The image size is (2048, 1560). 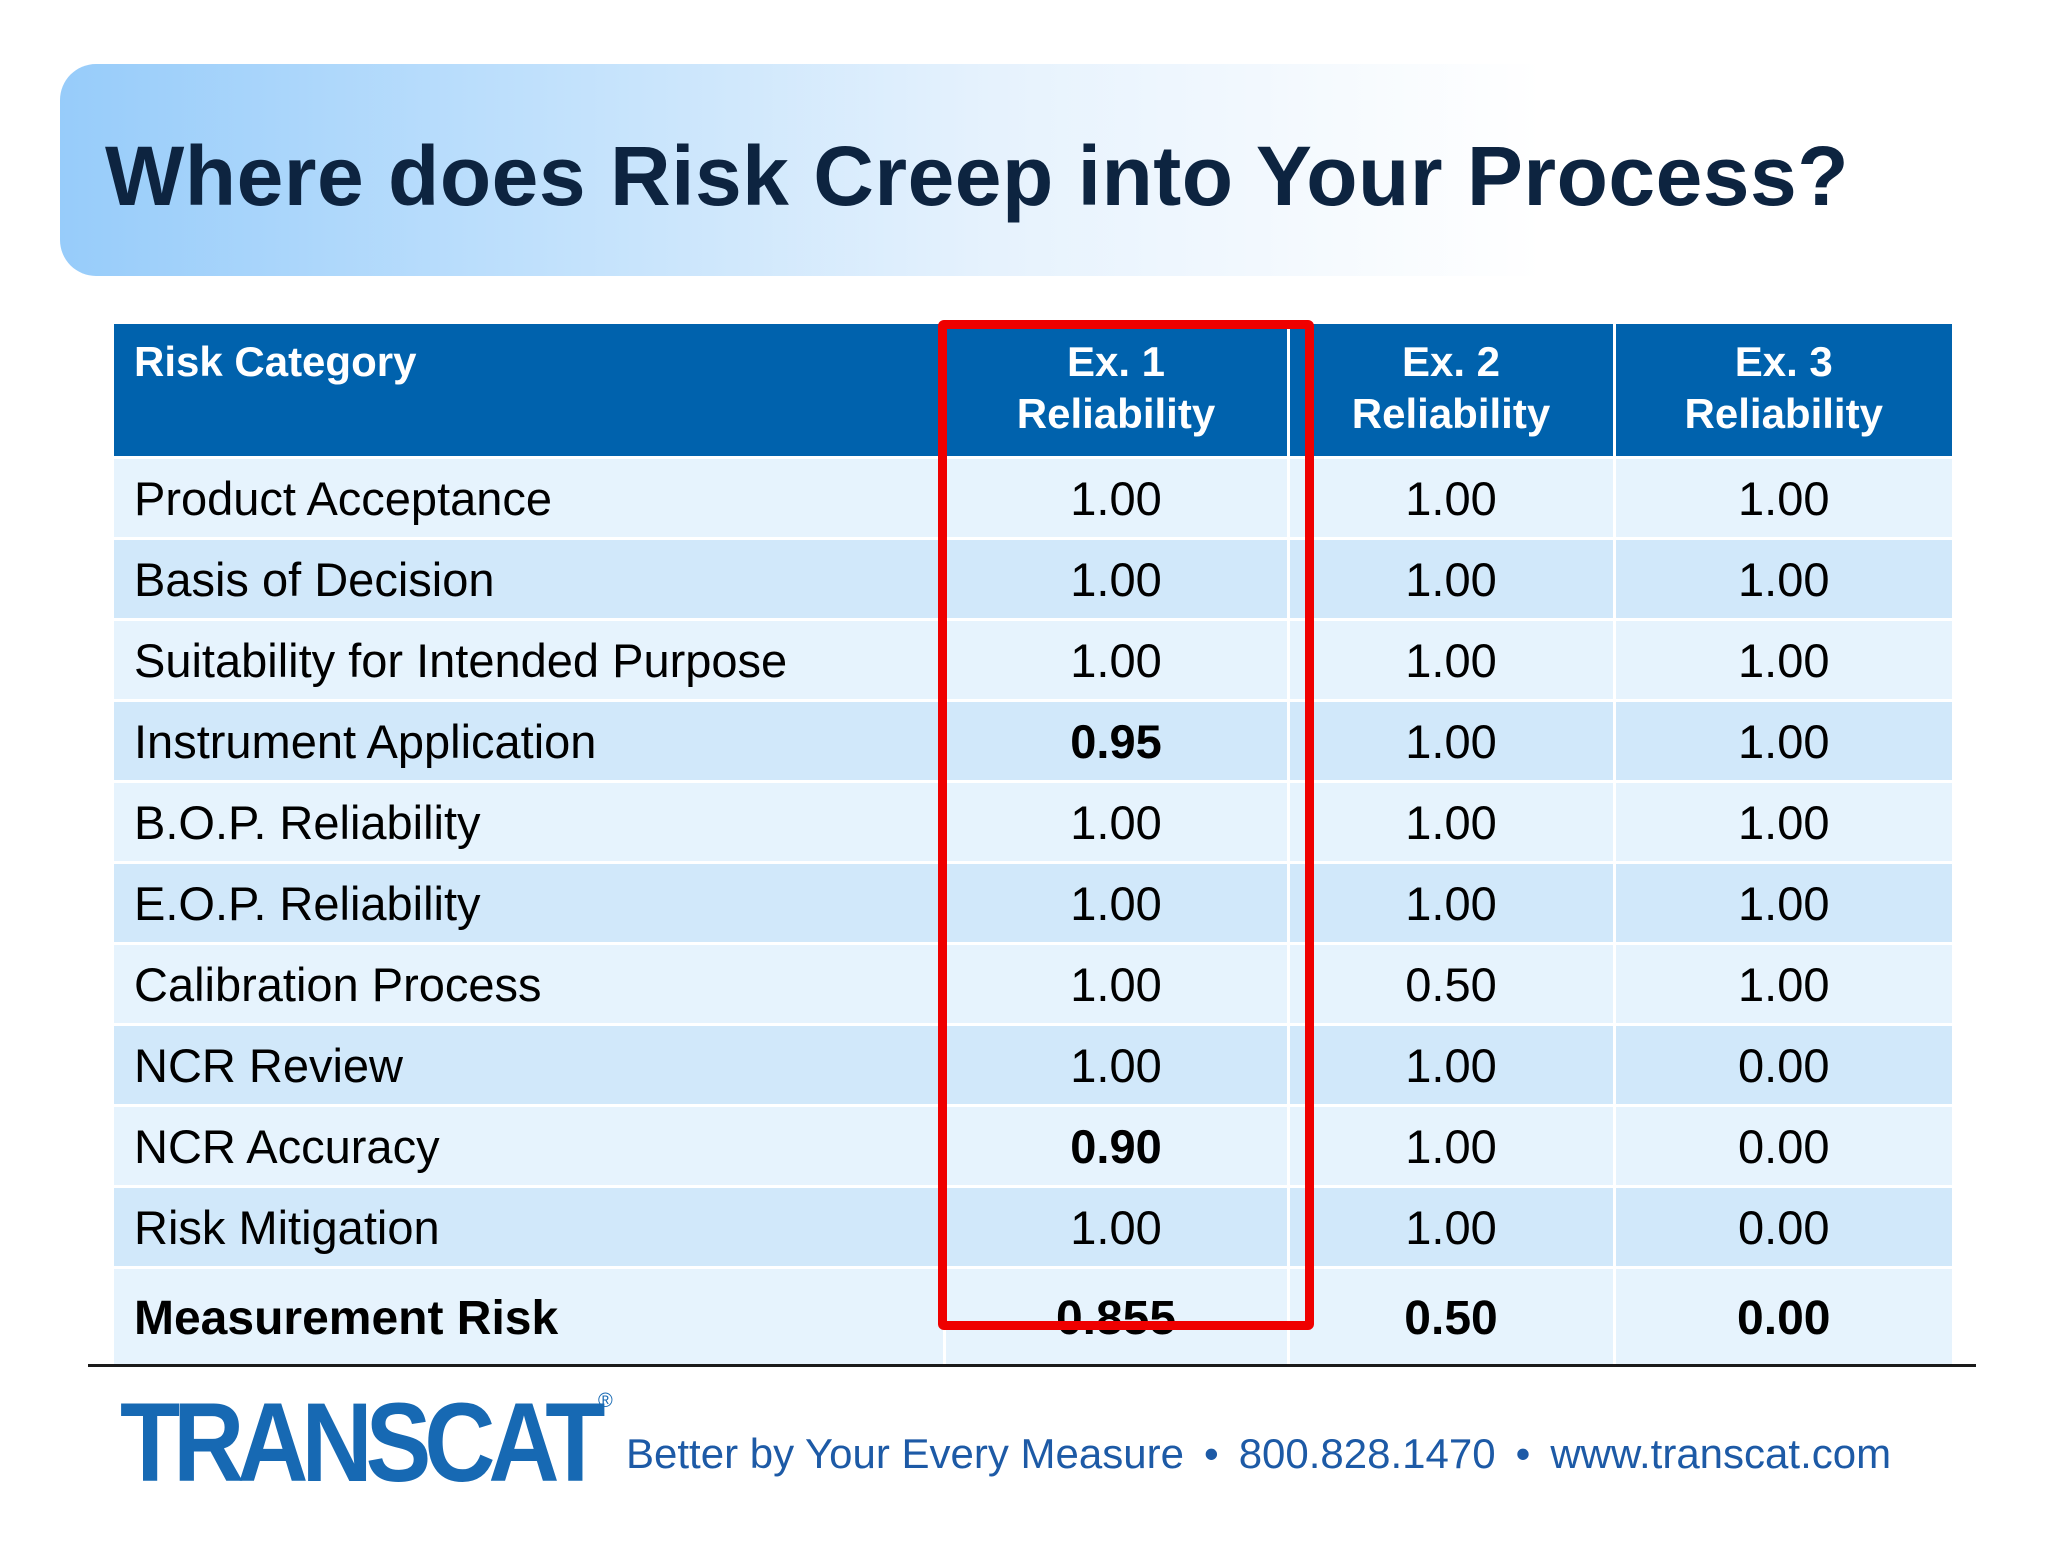 What do you see at coordinates (1032, 1365) in the screenshot?
I see `footer-divider` at bounding box center [1032, 1365].